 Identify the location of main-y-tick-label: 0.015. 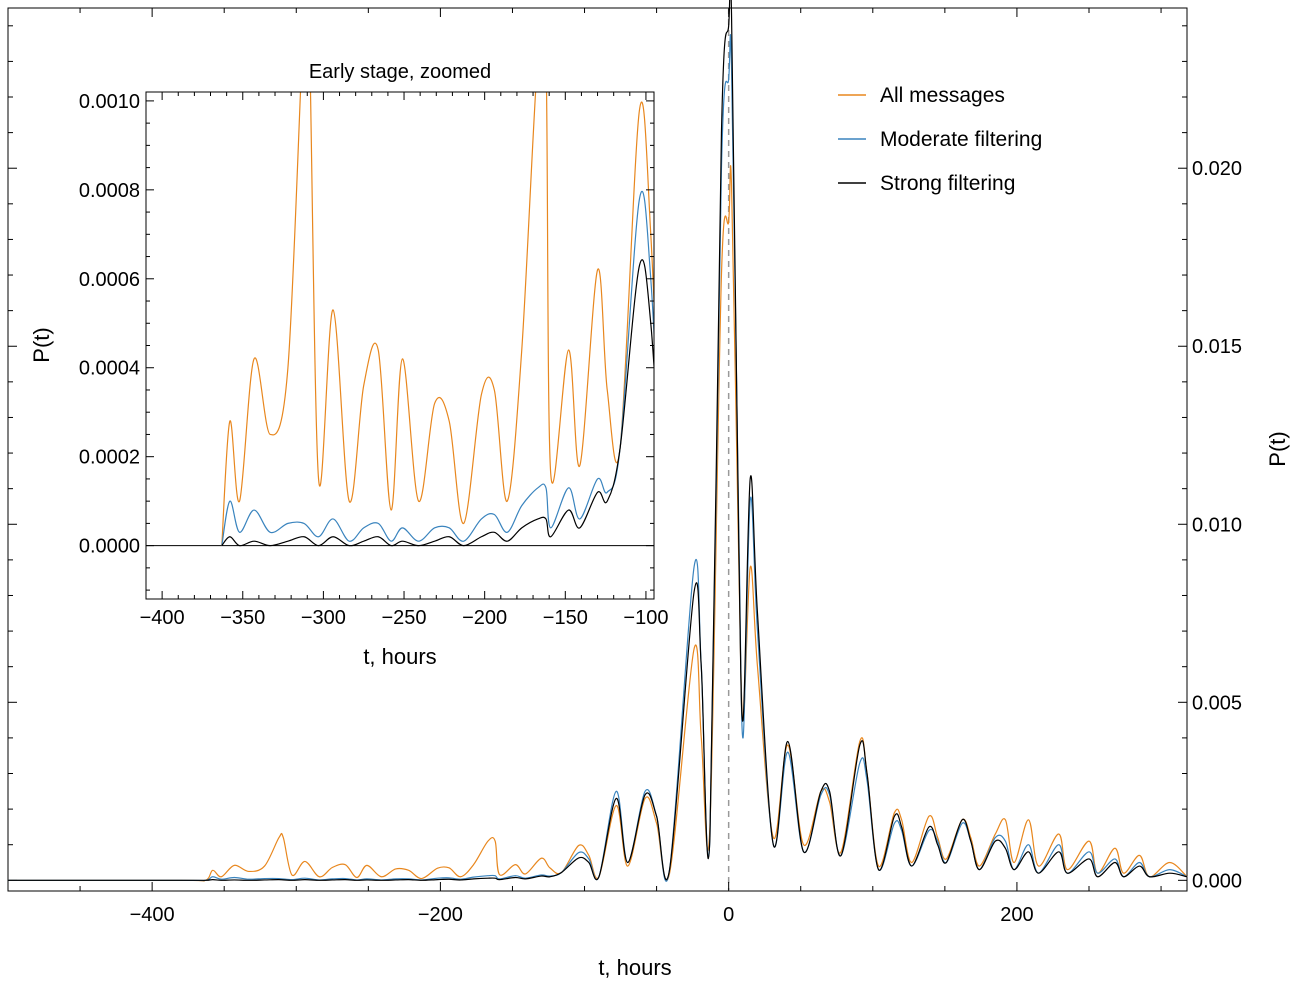
(1217, 347).